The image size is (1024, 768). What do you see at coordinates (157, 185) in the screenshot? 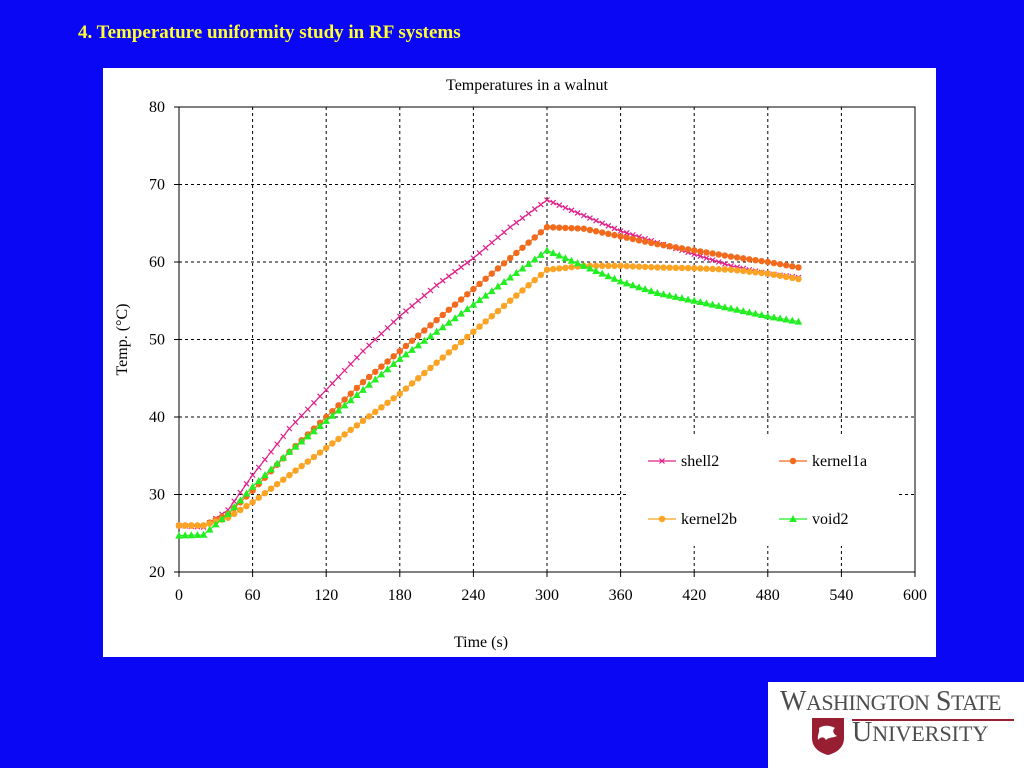
I see `y-tick-label: 70` at bounding box center [157, 185].